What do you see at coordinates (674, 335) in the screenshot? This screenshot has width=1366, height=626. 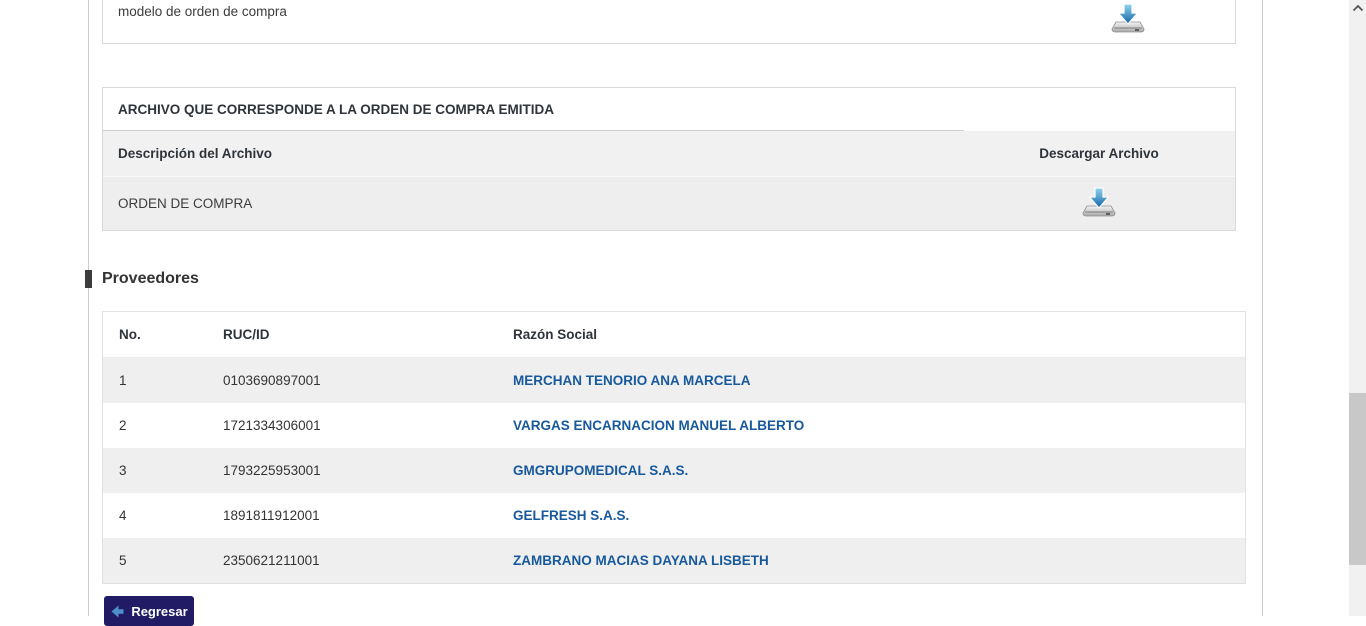 I see `proveedores-table-header: No. RUC/ID Razón Social` at bounding box center [674, 335].